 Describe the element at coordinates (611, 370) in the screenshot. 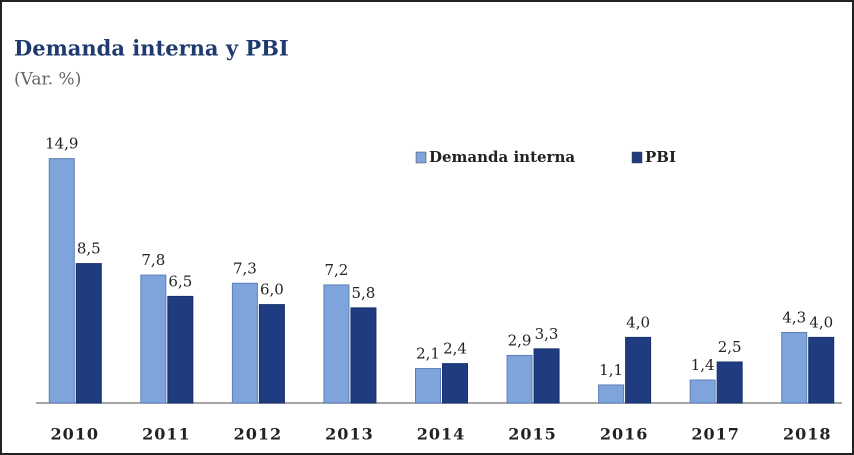

I see `data-label: 1,1` at that location.